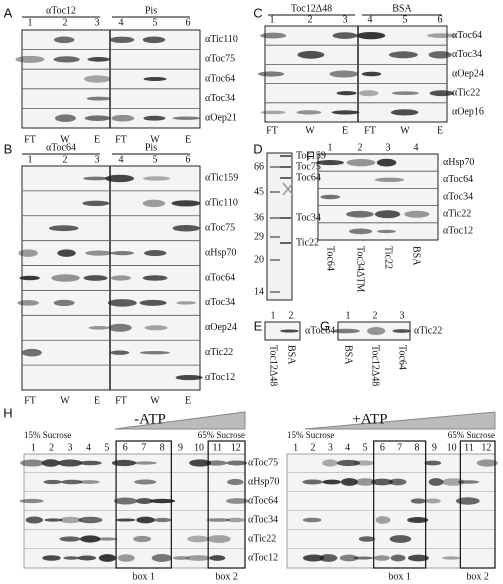 Image resolution: width=503 pixels, height=584 pixels. I want to click on fraction-label: BSA, so click(348, 355).